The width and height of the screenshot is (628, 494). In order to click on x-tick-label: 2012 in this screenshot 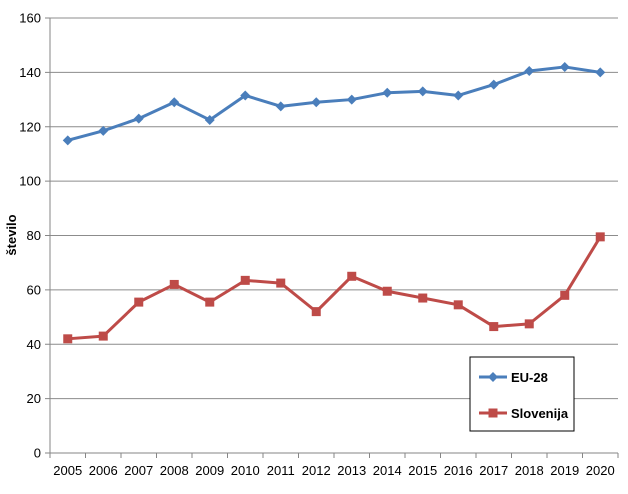, I will do `click(316, 470)`.